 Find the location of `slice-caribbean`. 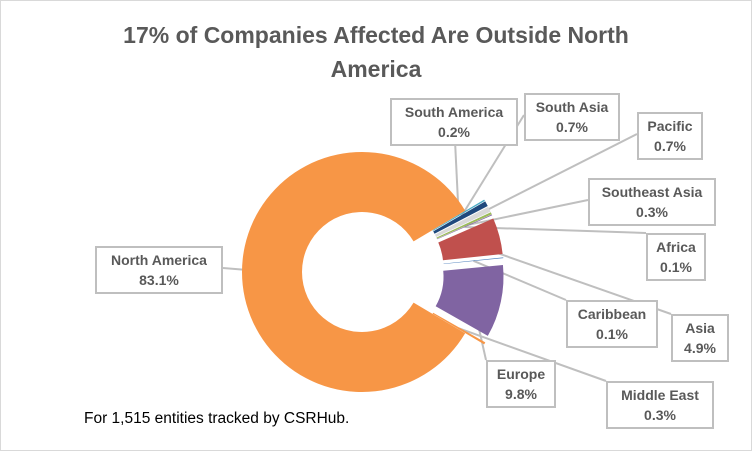

slice-caribbean is located at coordinates (473, 260).